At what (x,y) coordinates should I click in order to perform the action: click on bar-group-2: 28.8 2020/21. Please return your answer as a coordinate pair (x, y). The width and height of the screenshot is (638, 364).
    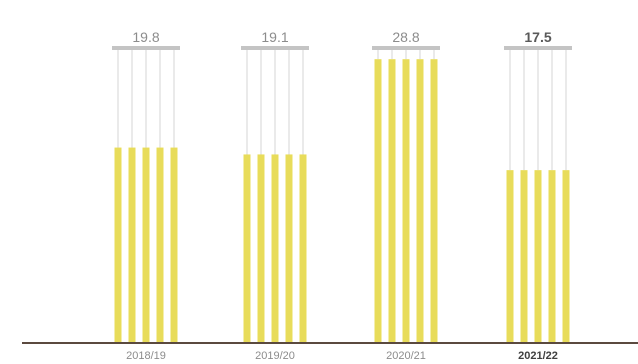
    Looking at the image, I should click on (406, 195).